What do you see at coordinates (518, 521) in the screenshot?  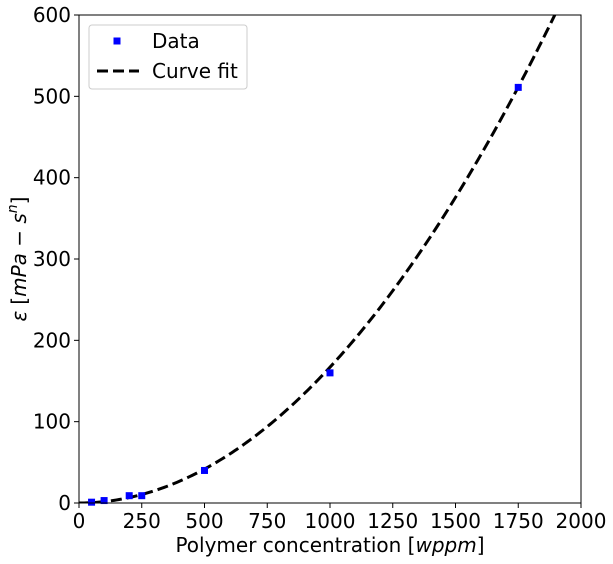 I see `x-tick-label: 1750` at bounding box center [518, 521].